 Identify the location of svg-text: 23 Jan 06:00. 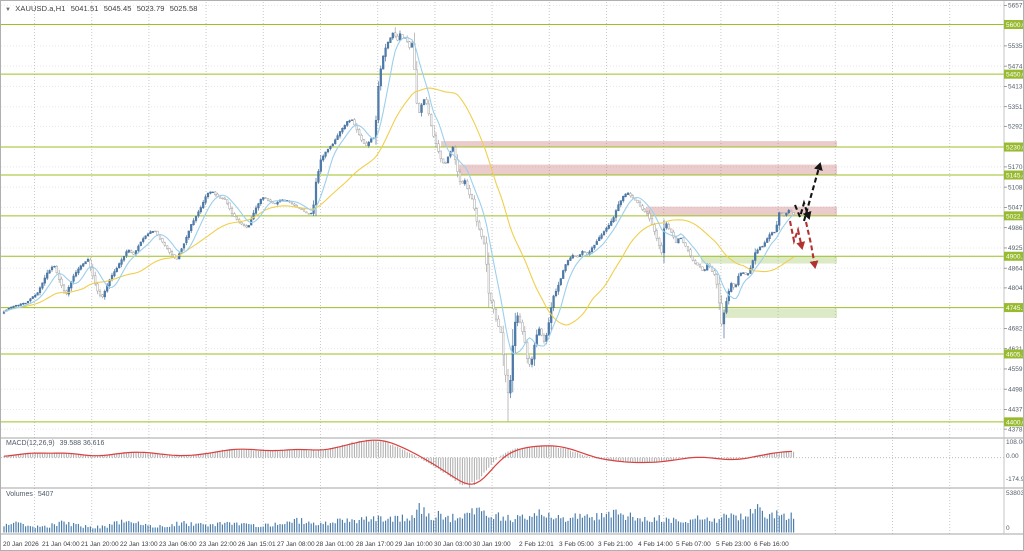
(178, 544).